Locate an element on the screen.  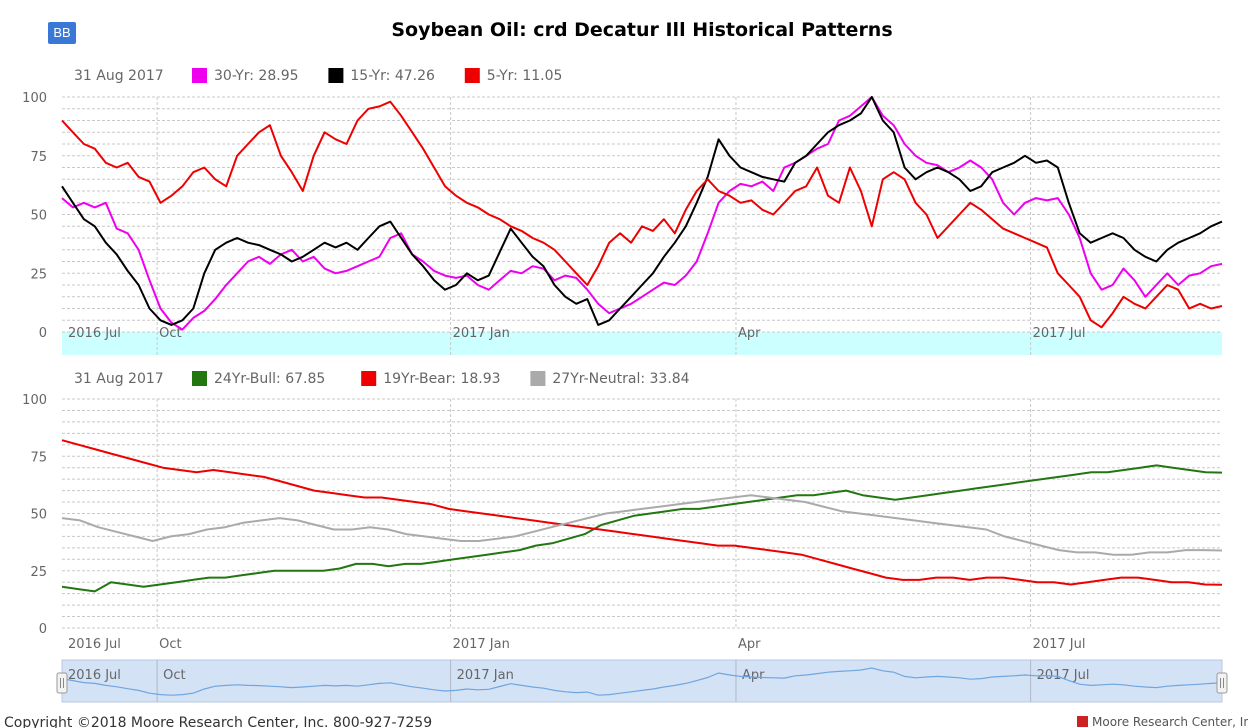
legend-swatch-24yr-bull is located at coordinates (199, 378).